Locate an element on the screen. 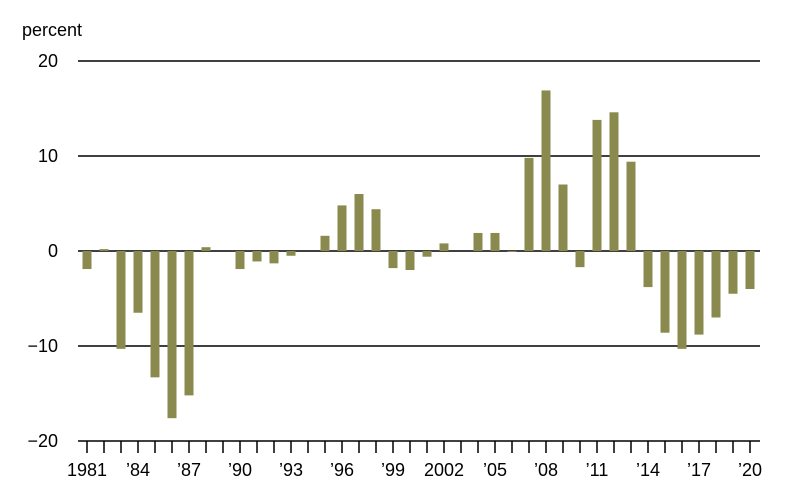 This screenshot has width=800, height=500. bar-2018 is located at coordinates (716, 284).